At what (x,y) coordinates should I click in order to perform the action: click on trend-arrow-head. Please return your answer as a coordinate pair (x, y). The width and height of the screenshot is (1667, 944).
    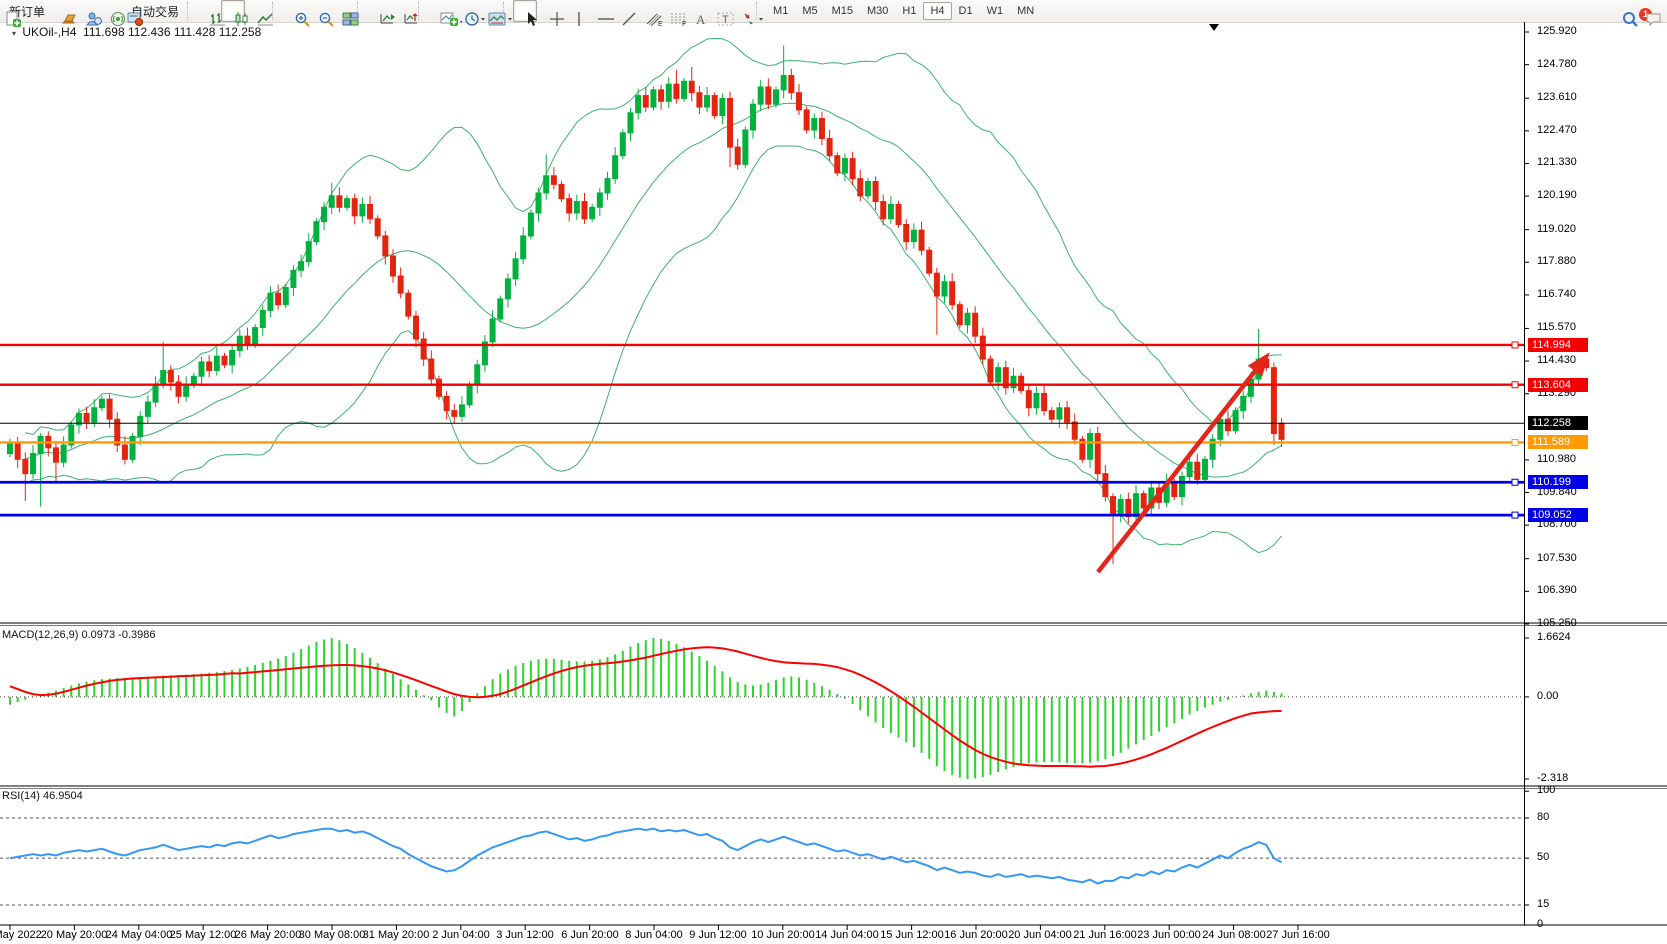
    Looking at the image, I should click on (1258, 364).